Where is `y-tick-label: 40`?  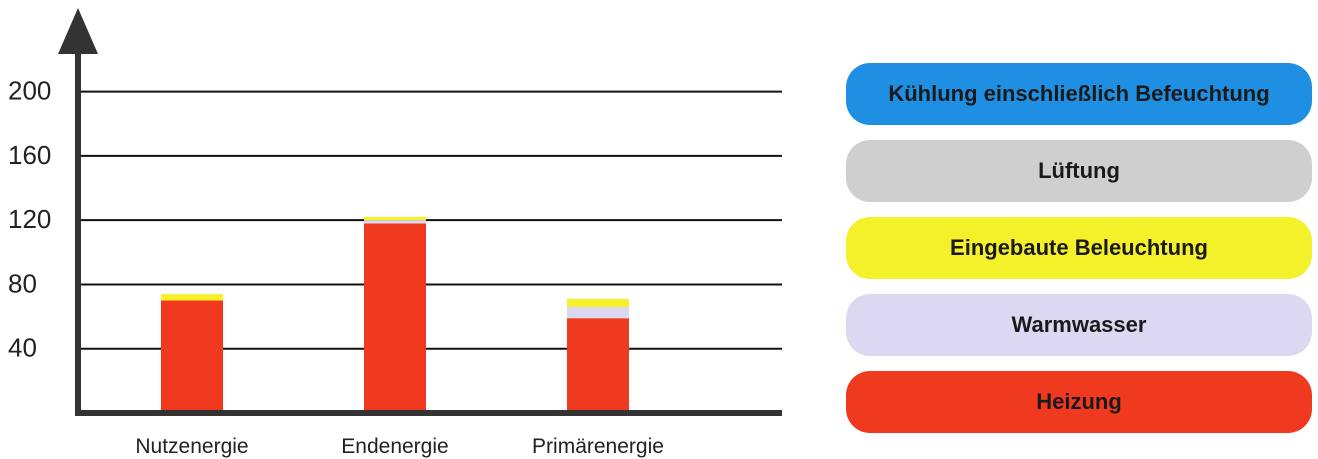
y-tick-label: 40 is located at coordinates (22, 348).